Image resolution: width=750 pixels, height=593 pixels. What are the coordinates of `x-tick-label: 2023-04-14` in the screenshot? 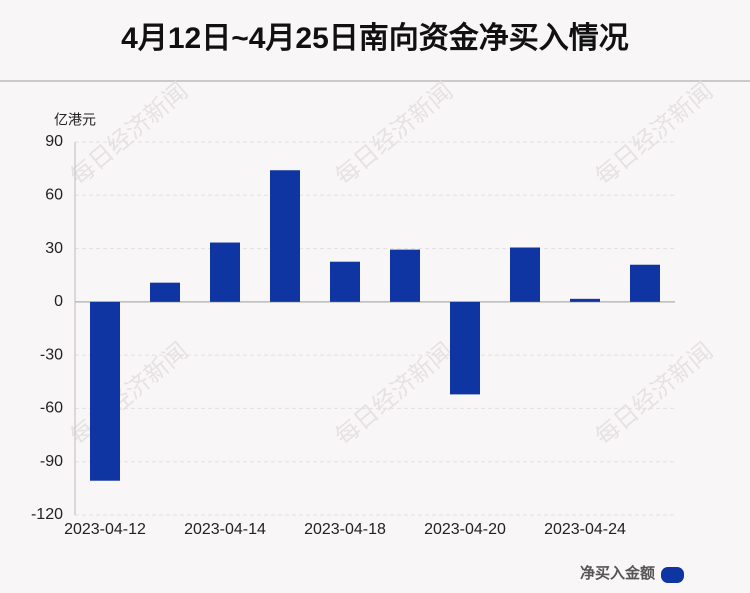 It's located at (225, 529).